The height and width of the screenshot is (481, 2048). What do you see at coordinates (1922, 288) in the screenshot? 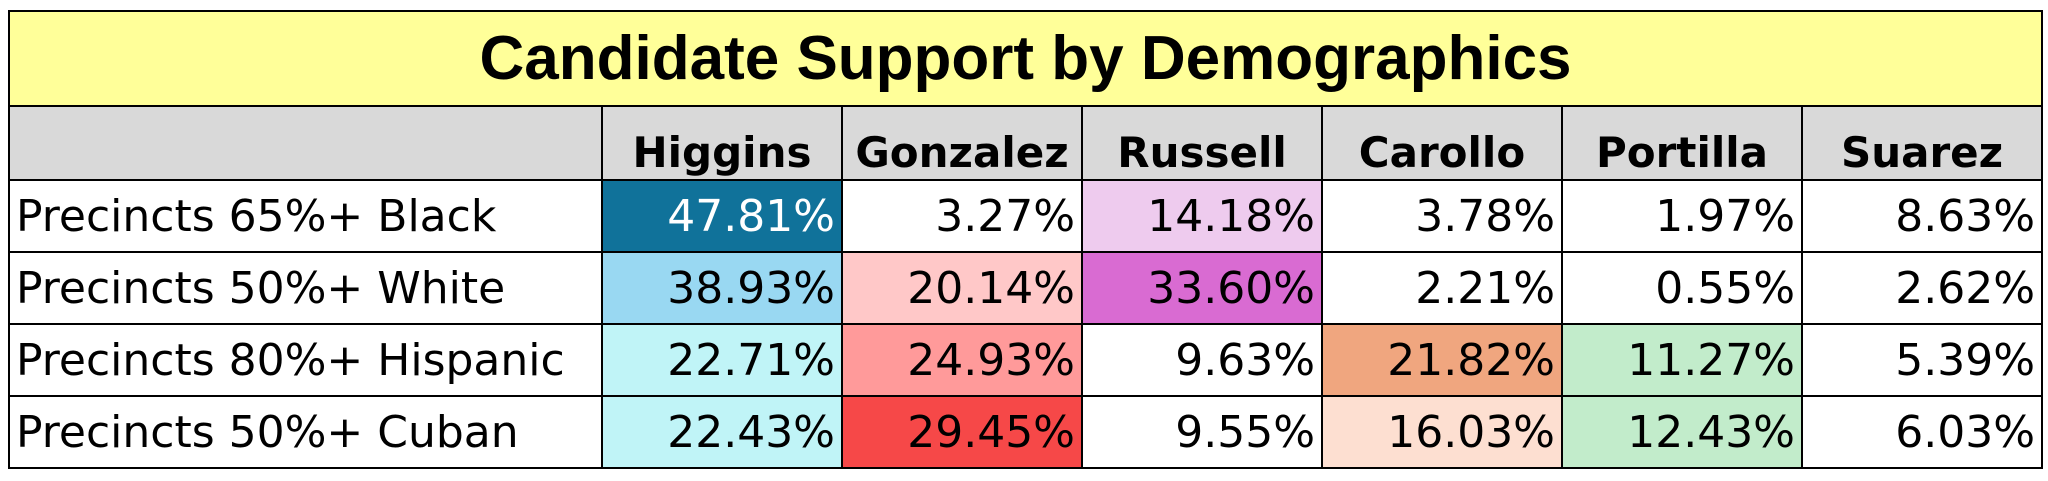
I see `value-cell-suarez: 2.62%` at bounding box center [1922, 288].